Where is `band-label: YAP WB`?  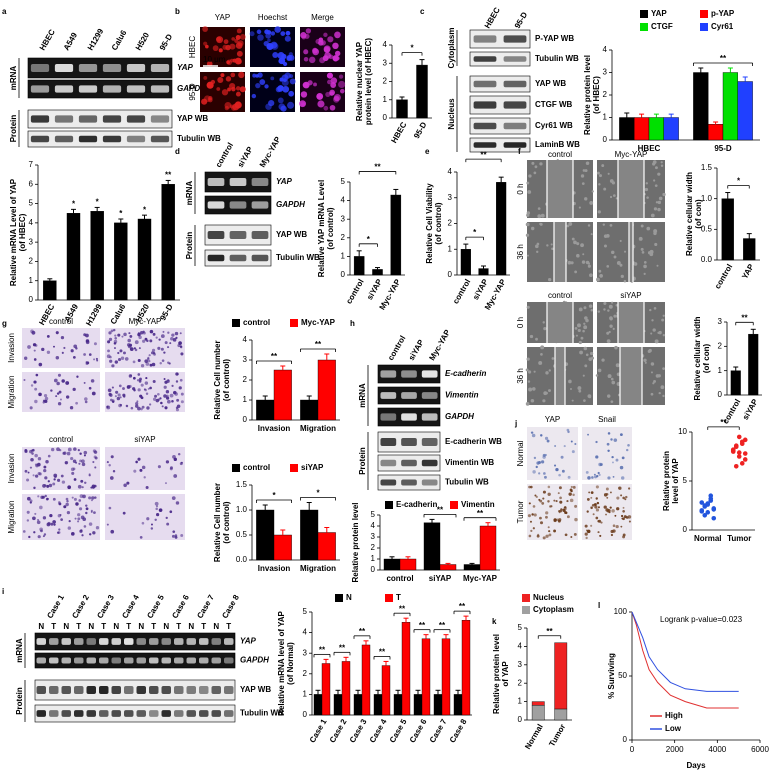 band-label: YAP WB is located at coordinates (255, 689).